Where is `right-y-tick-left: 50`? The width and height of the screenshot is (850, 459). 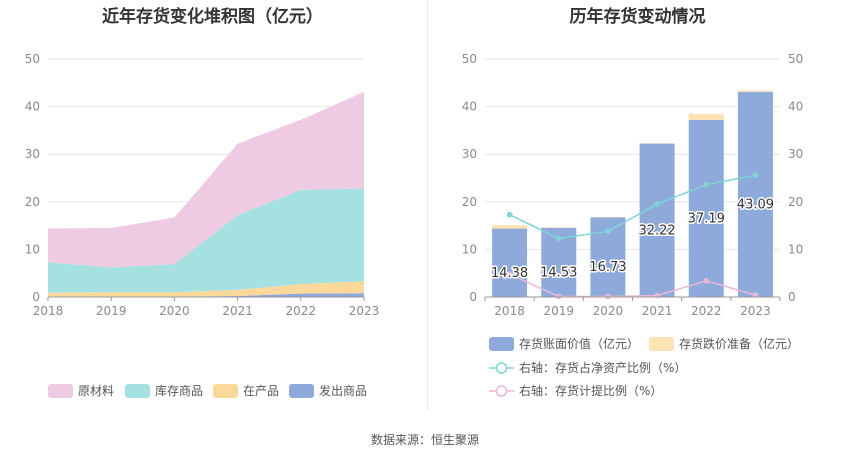 right-y-tick-left: 50 is located at coordinates (469, 59).